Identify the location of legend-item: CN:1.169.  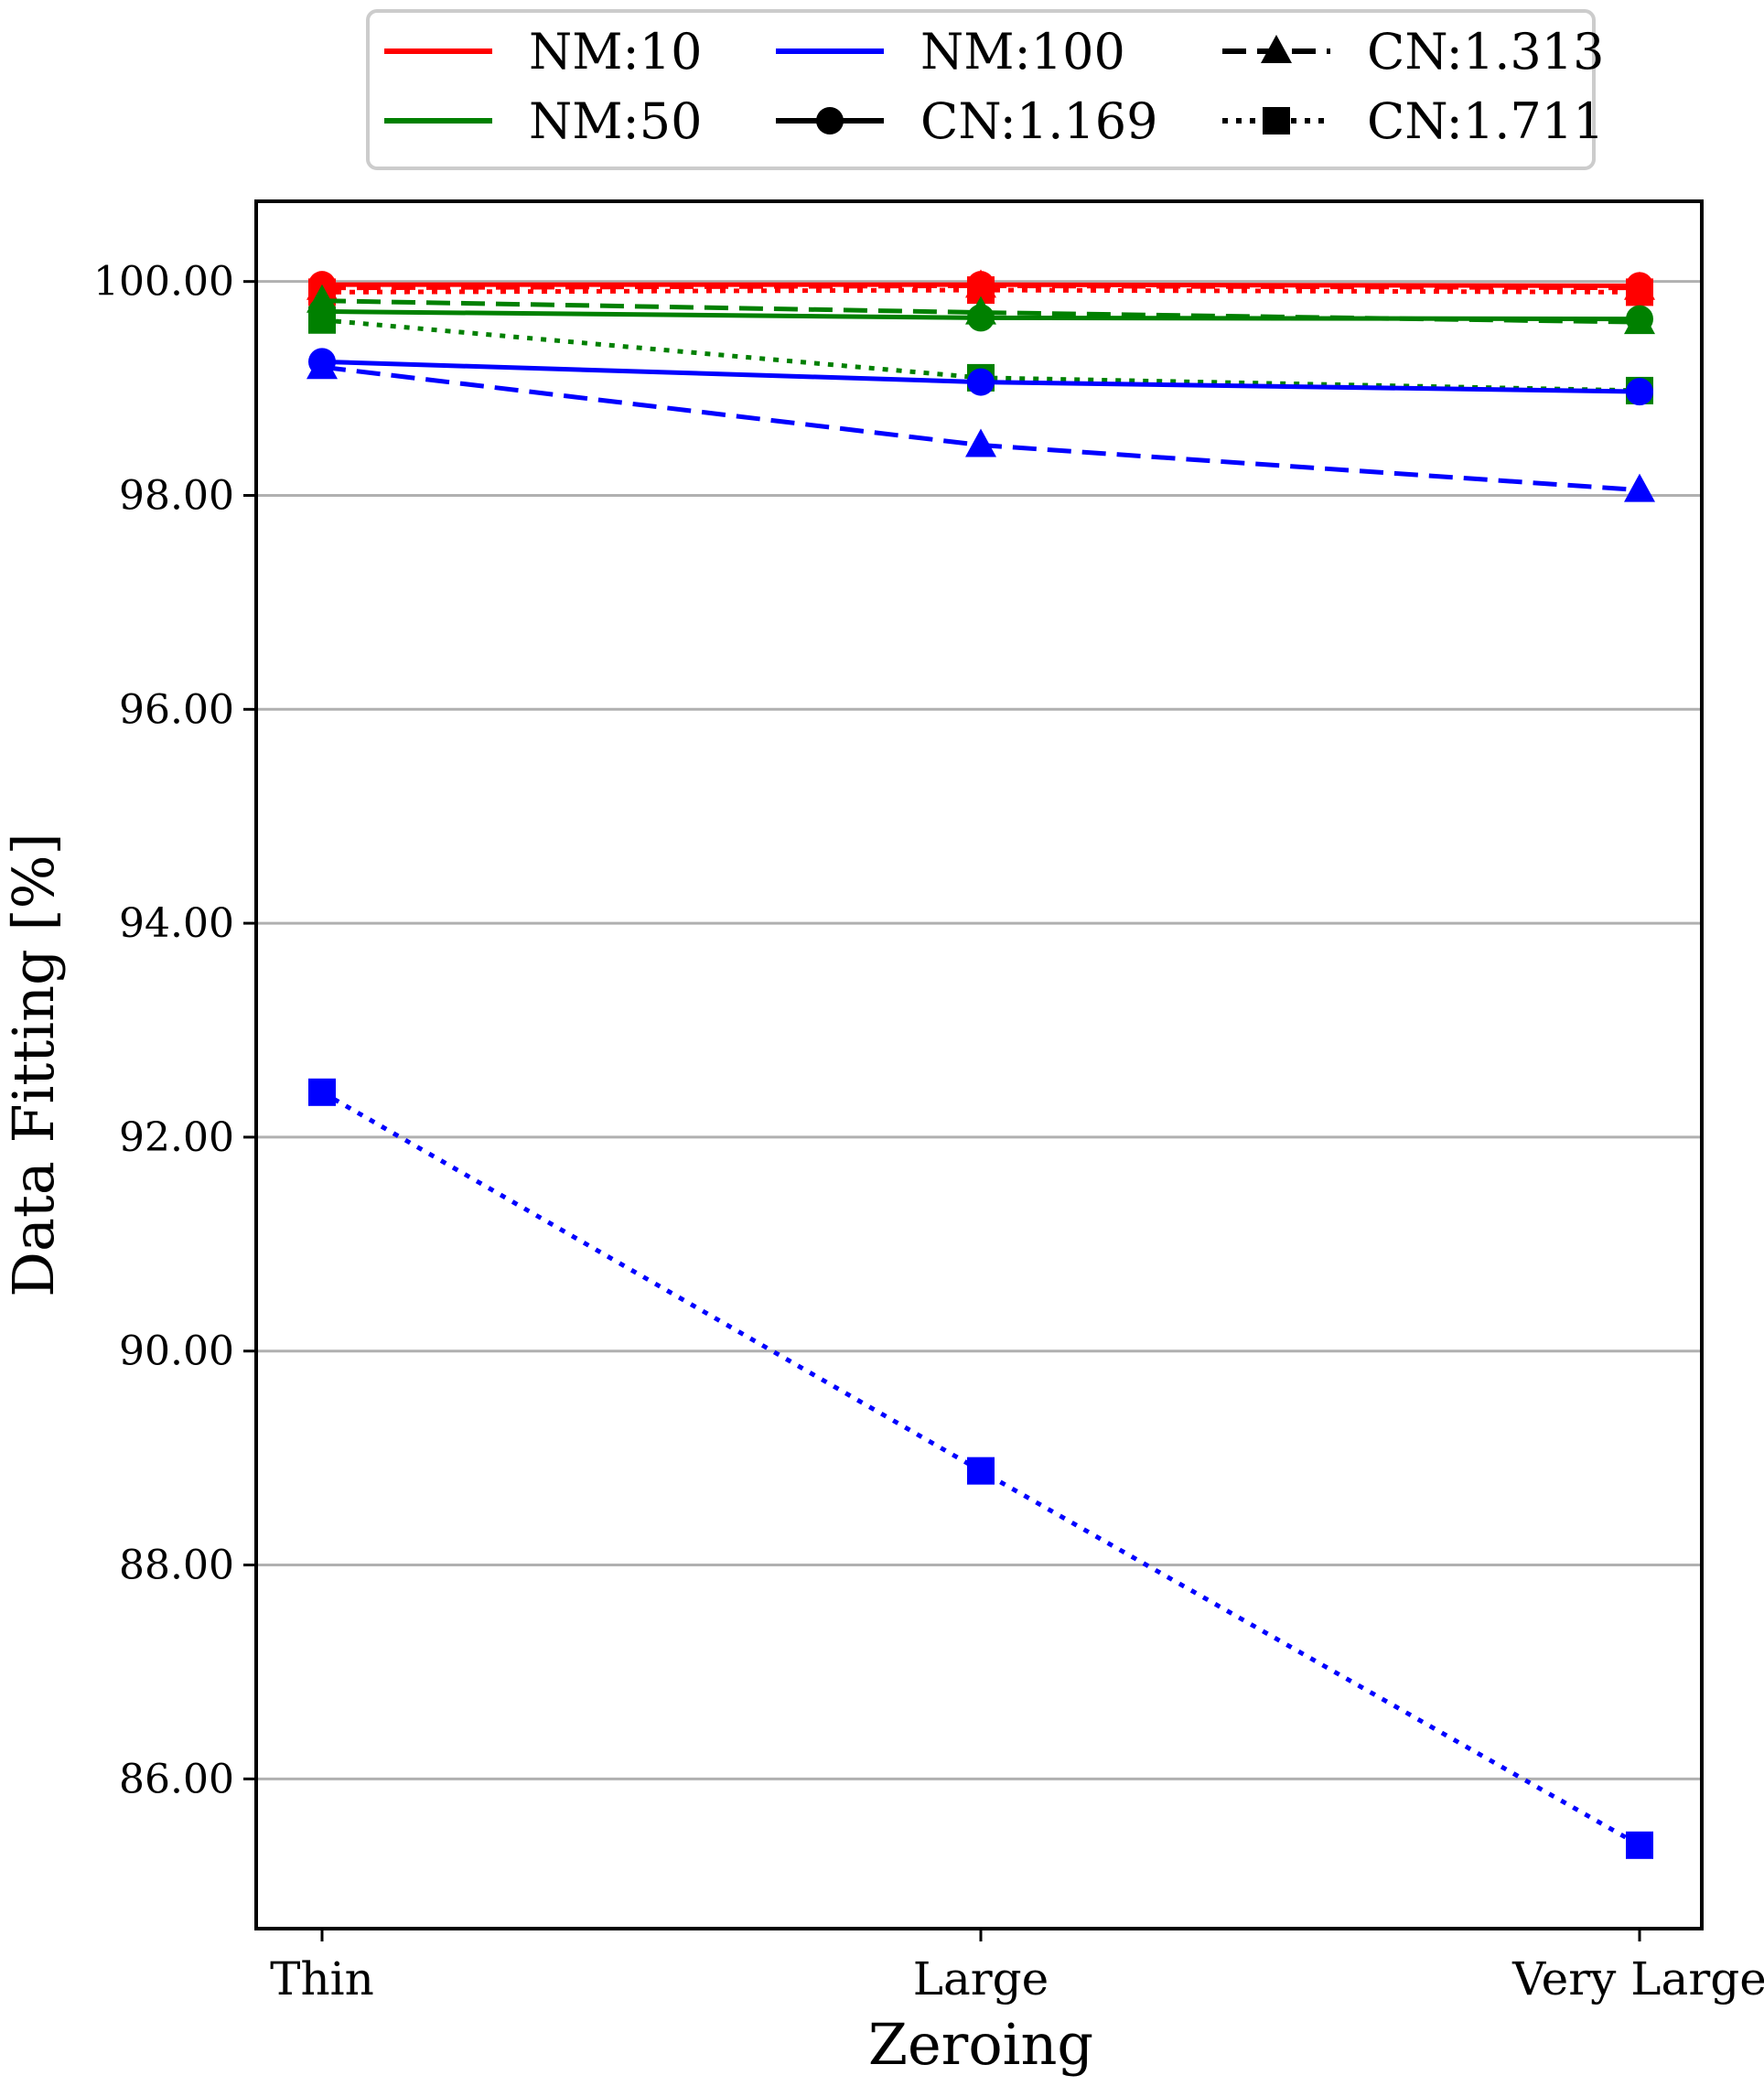
(966, 121).